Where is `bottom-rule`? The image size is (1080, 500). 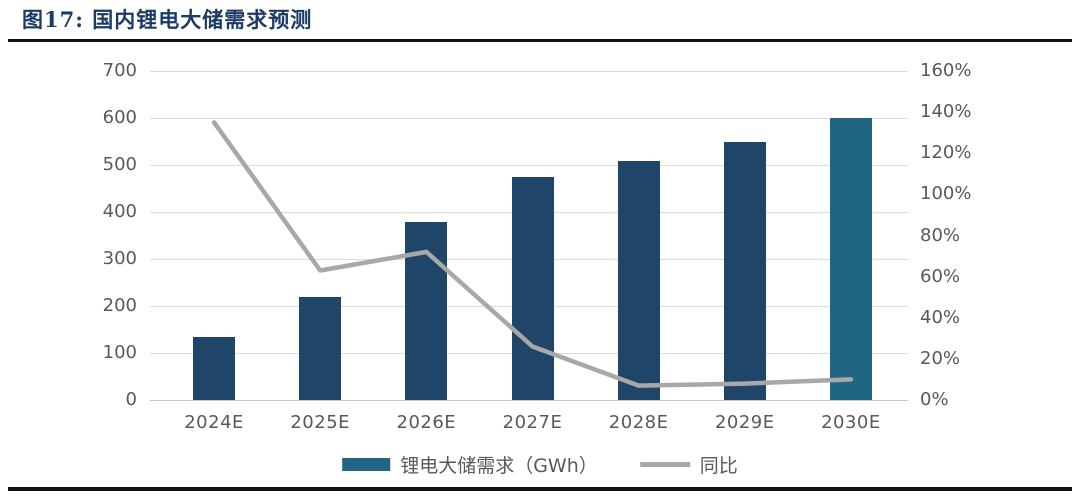
bottom-rule is located at coordinates (540, 489).